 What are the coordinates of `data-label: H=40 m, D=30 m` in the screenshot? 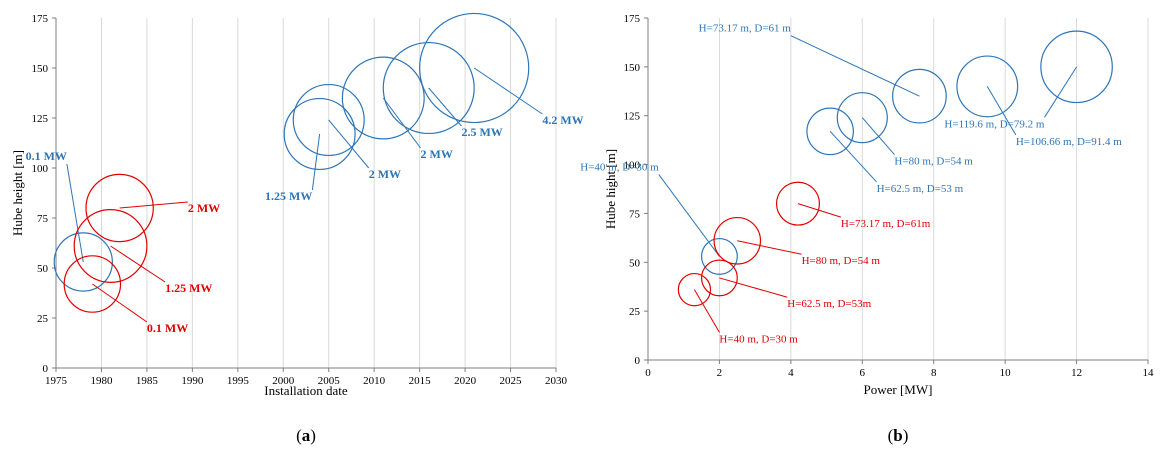 It's located at (758, 339).